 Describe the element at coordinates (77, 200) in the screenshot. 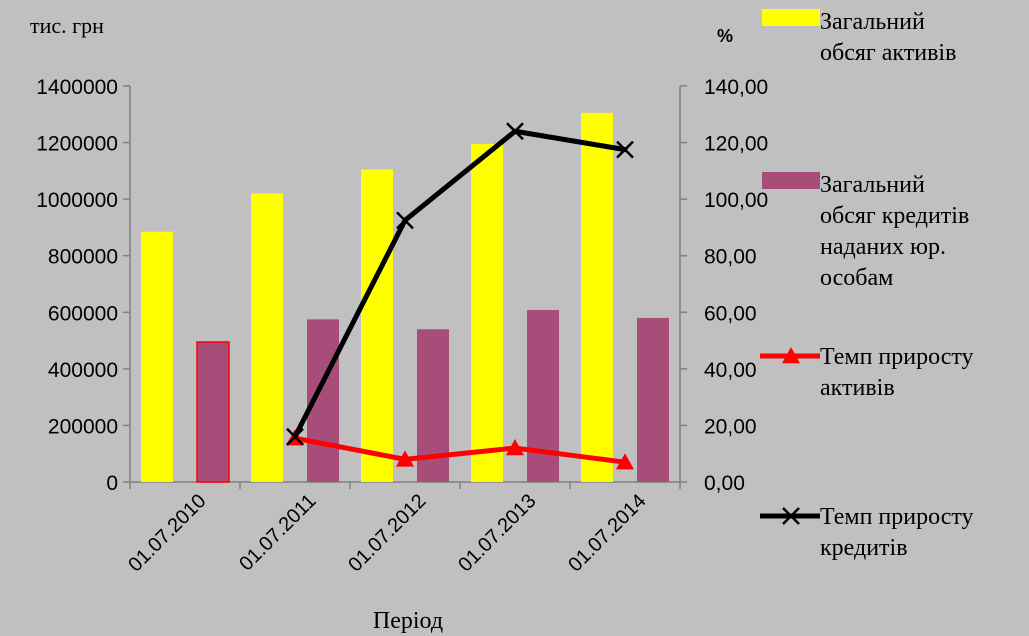

I see `y-tick-label-left: 1000000` at that location.